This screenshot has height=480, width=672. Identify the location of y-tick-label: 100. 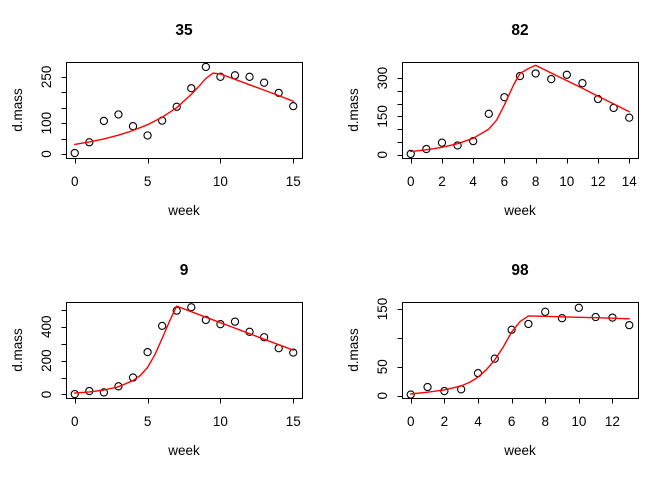
(46, 123).